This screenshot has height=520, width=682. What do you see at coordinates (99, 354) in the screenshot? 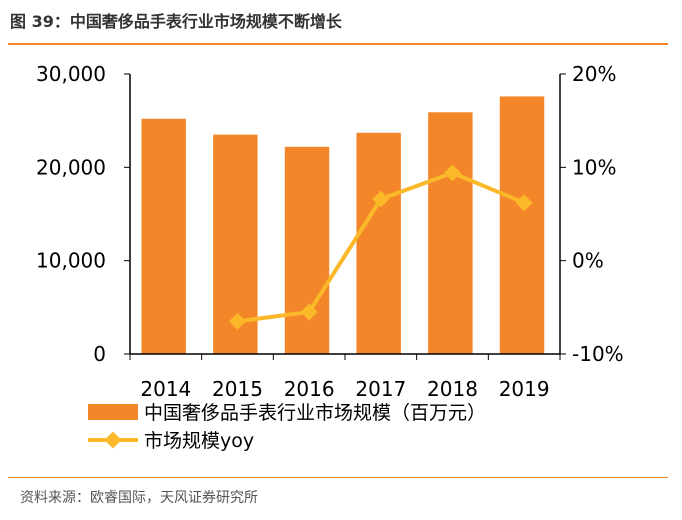
I see `left-tick-label: 0` at bounding box center [99, 354].